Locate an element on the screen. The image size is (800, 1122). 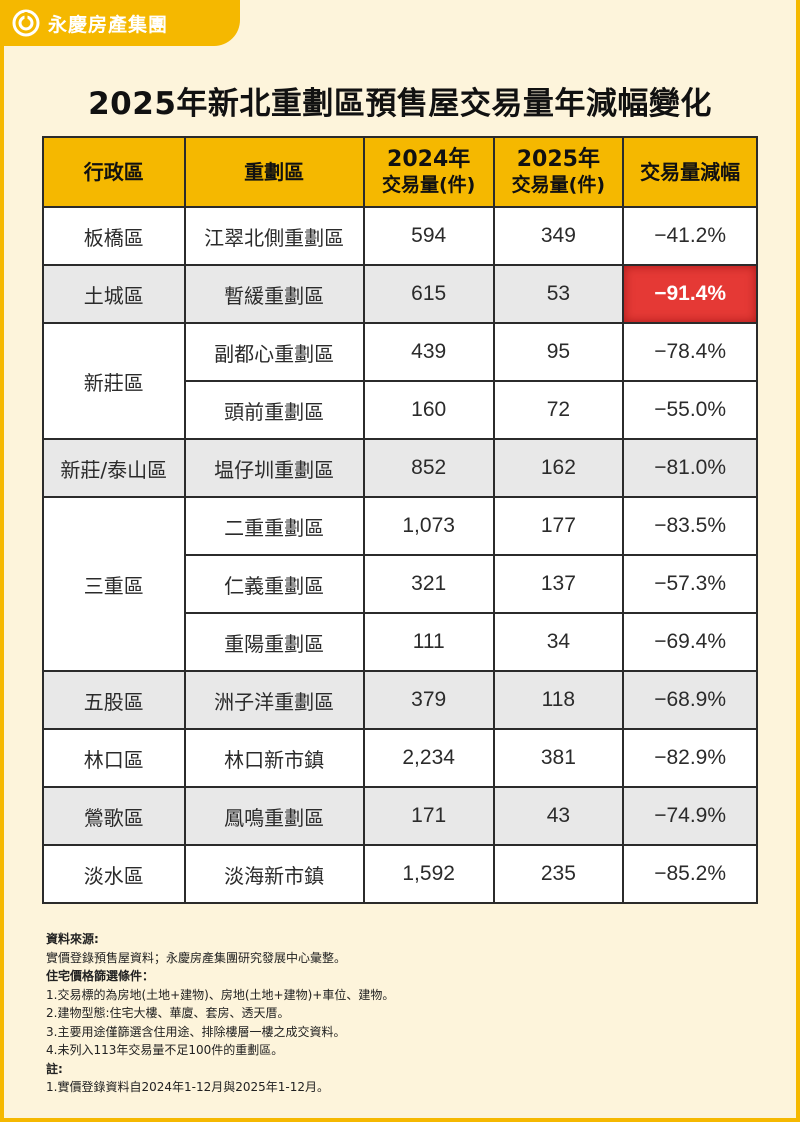
header-2025-year: 2025年 is located at coordinates (558, 160).